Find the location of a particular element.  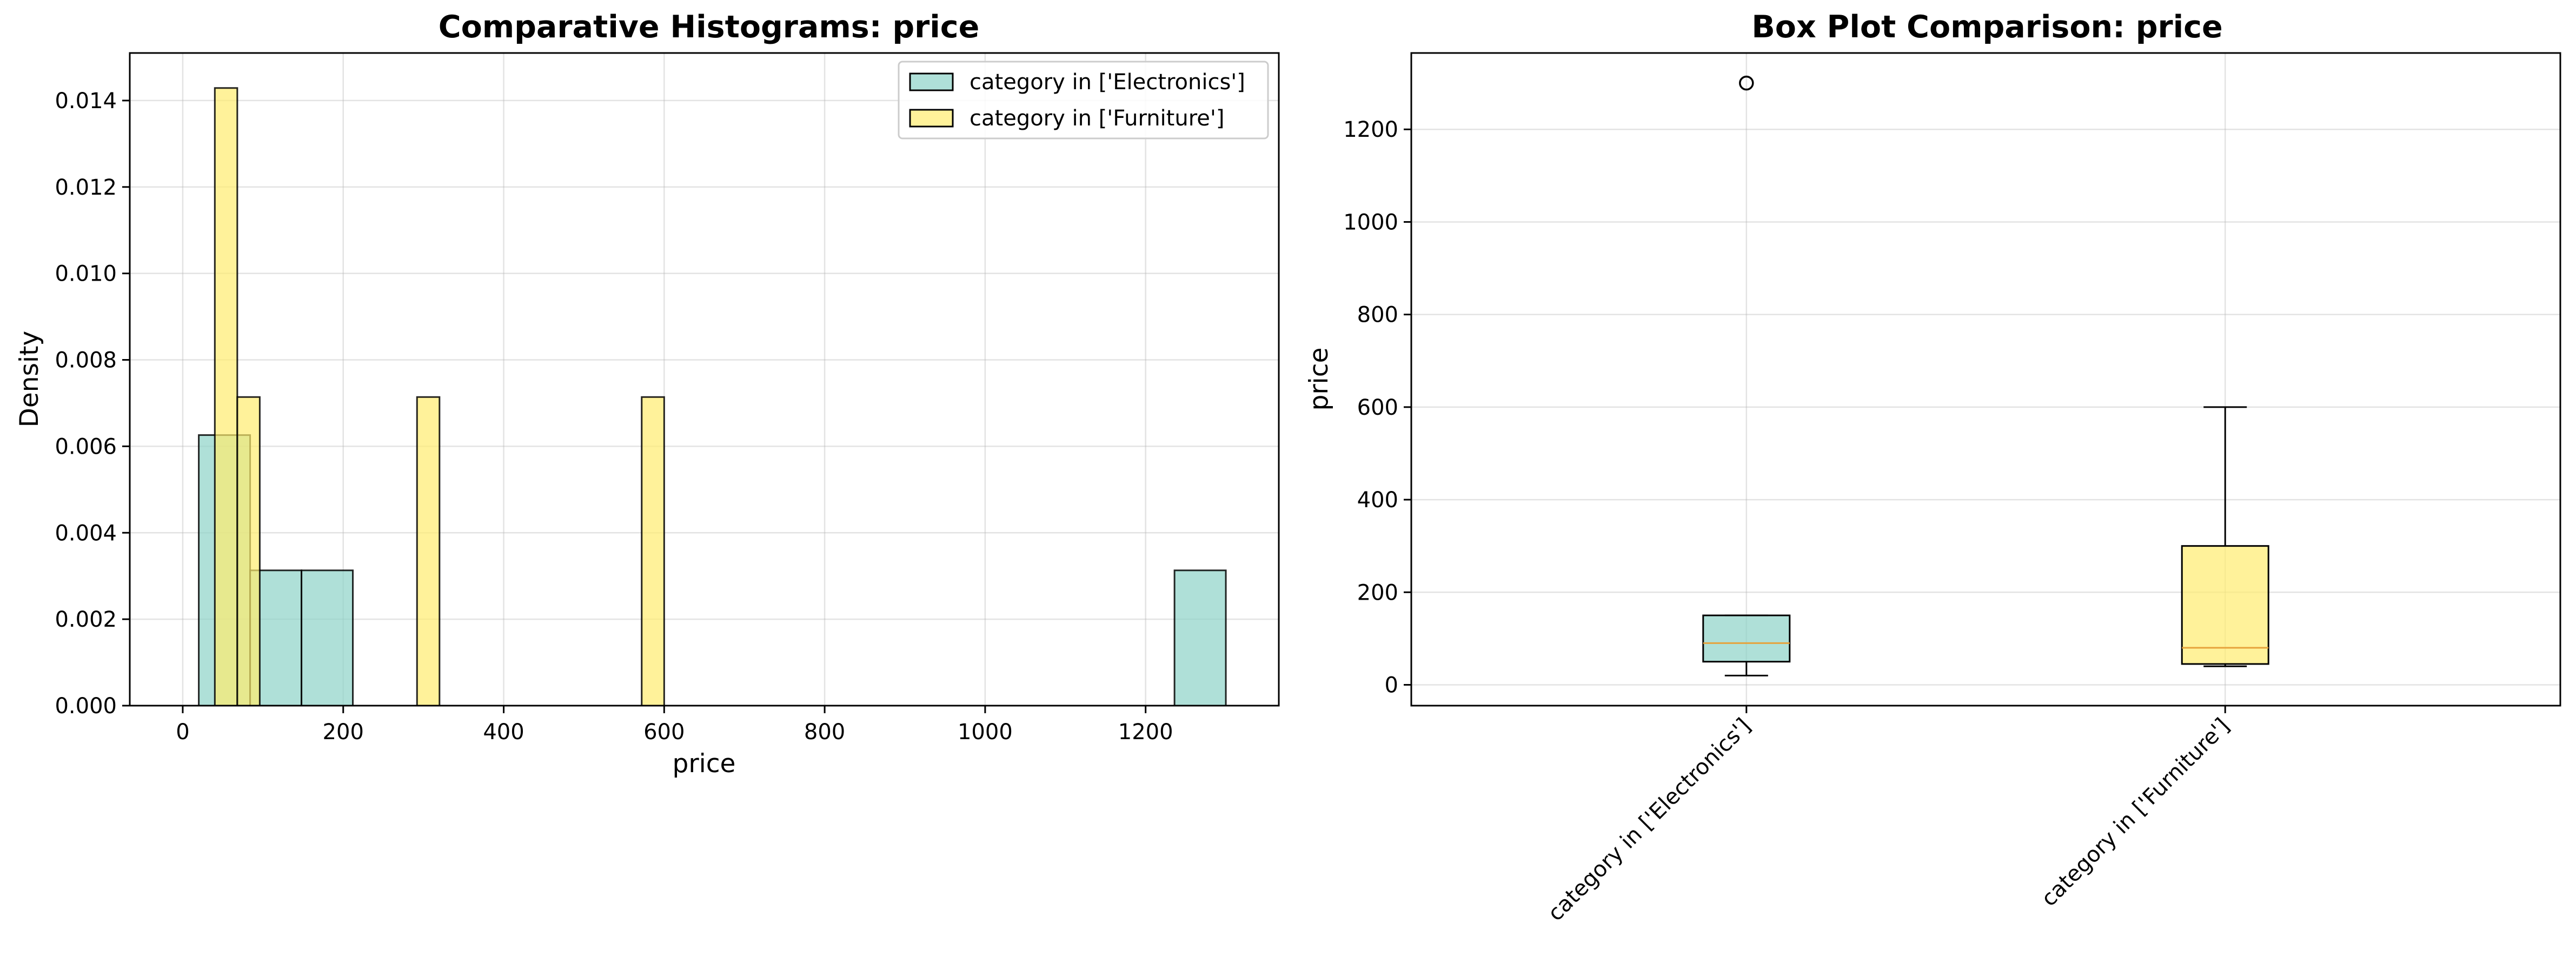

y-tick-label: 1200 is located at coordinates (1370, 129).